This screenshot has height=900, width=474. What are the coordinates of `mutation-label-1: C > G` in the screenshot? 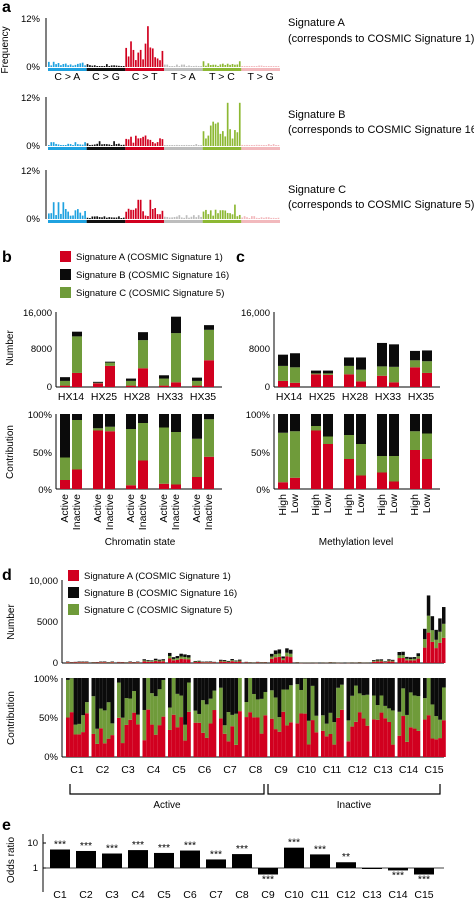 It's located at (106, 77).